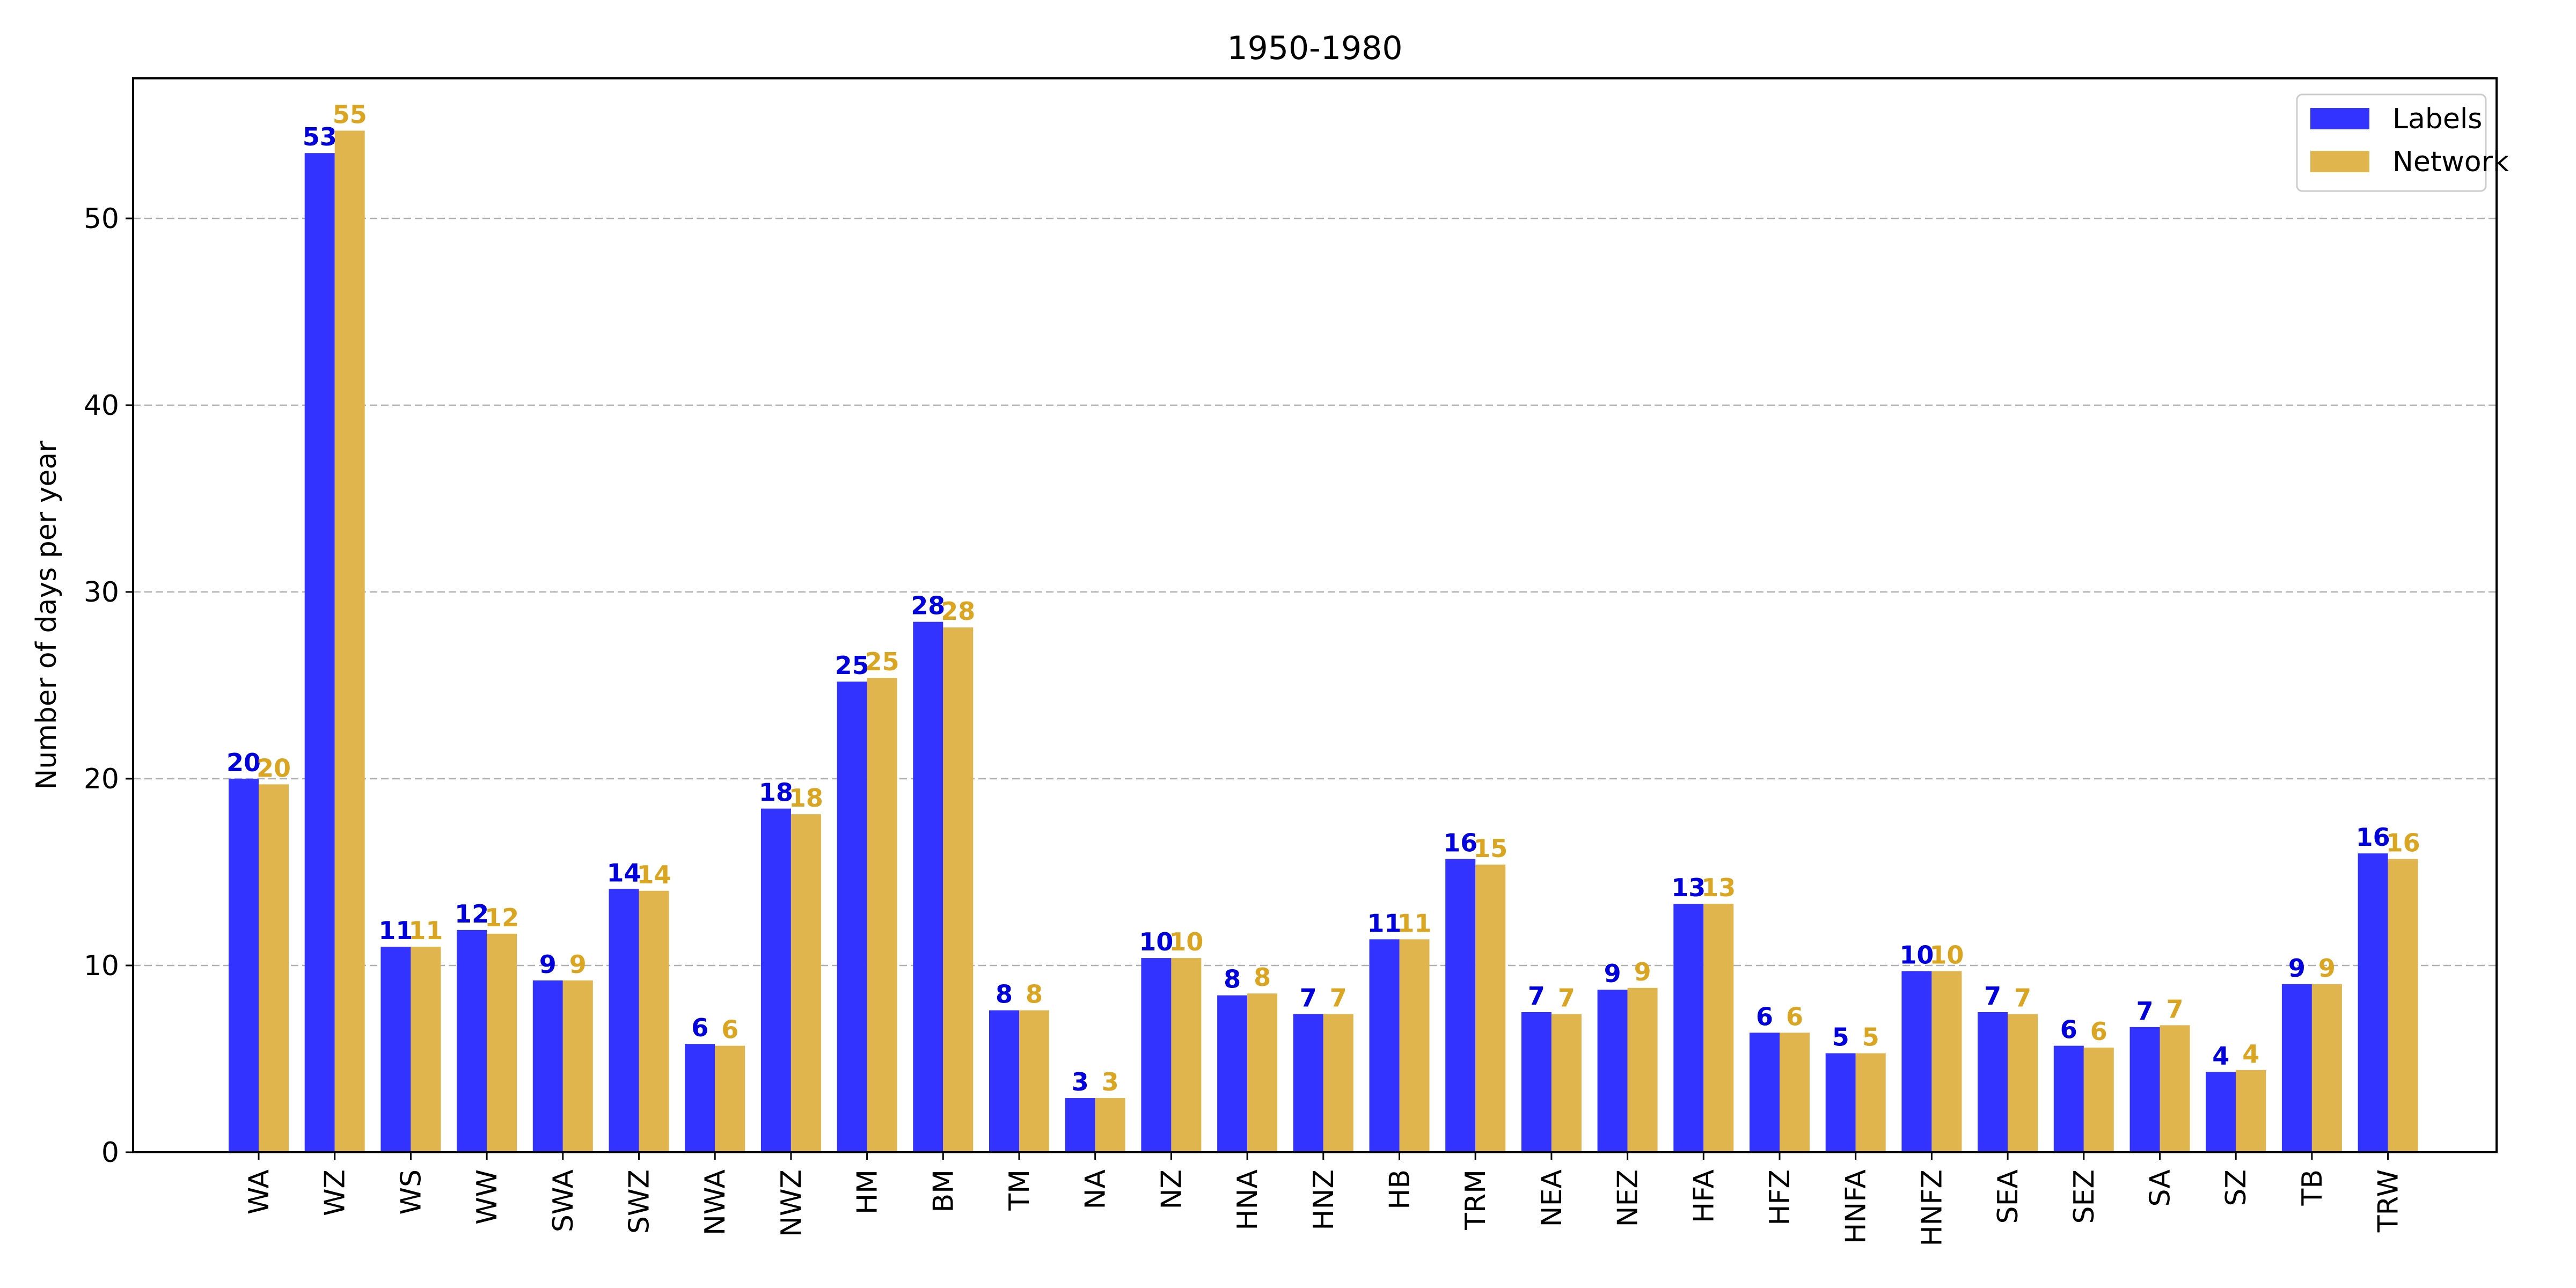 This screenshot has width=2576, height=1288. What do you see at coordinates (1080, 1125) in the screenshot?
I see `bar-labels-na` at bounding box center [1080, 1125].